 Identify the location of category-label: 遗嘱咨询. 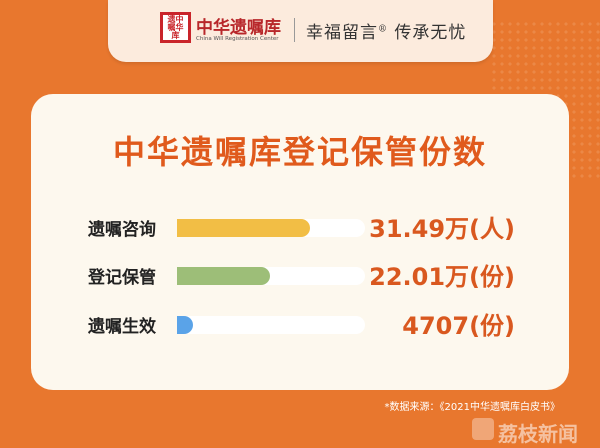
(122, 230).